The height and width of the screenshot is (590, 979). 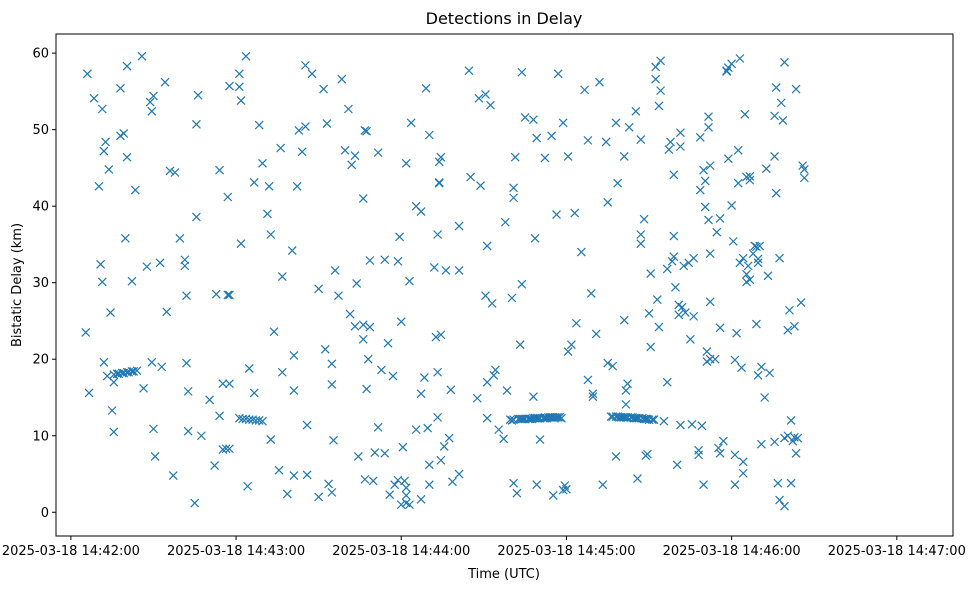 What do you see at coordinates (566, 551) in the screenshot?
I see `x-tick-label: 2025-03-18 14:45:00` at bounding box center [566, 551].